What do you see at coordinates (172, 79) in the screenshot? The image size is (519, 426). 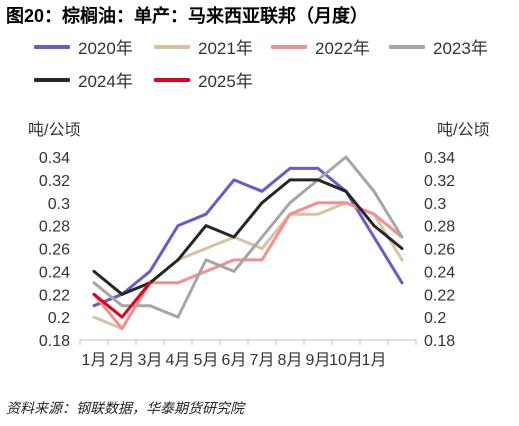 I see `legend-swatch-2025` at bounding box center [172, 79].